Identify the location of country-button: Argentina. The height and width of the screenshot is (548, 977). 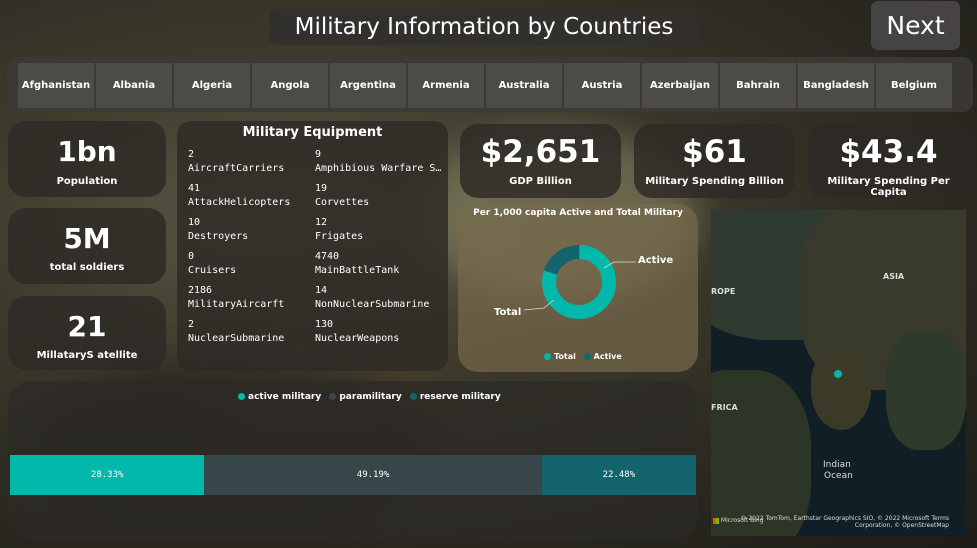
(368, 85).